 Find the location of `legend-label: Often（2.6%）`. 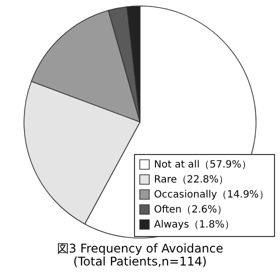

legend-label: Often（2.6%） is located at coordinates (191, 210).